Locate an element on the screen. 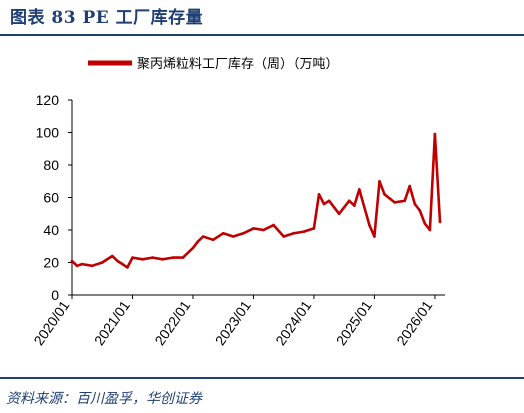 The height and width of the screenshot is (413, 524). x-tick-label: 2024/01 is located at coordinates (293, 322).